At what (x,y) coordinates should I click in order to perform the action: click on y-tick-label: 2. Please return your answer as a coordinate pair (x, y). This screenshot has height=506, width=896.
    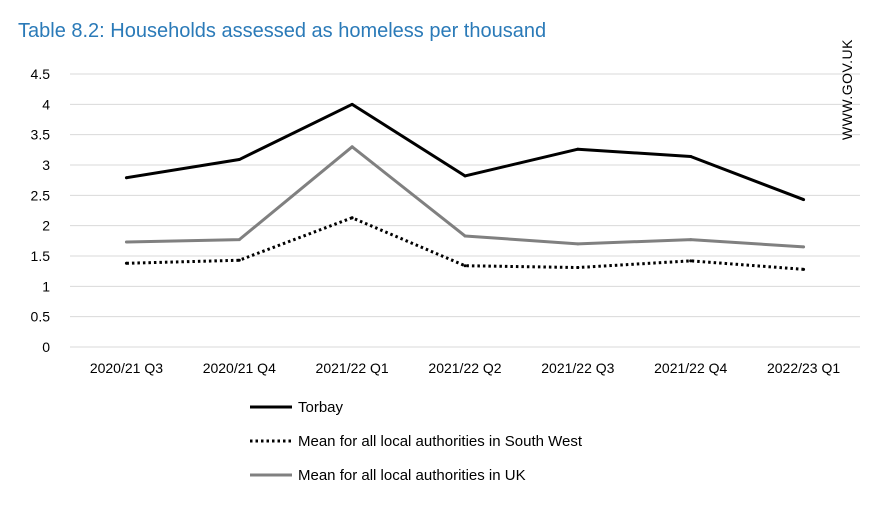
    Looking at the image, I should click on (46, 226).